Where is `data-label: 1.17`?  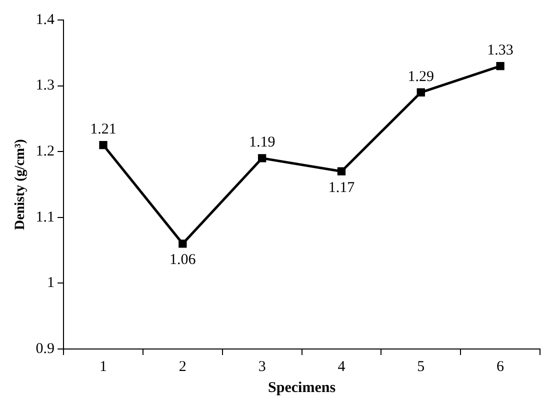
data-label: 1.17 is located at coordinates (342, 188).